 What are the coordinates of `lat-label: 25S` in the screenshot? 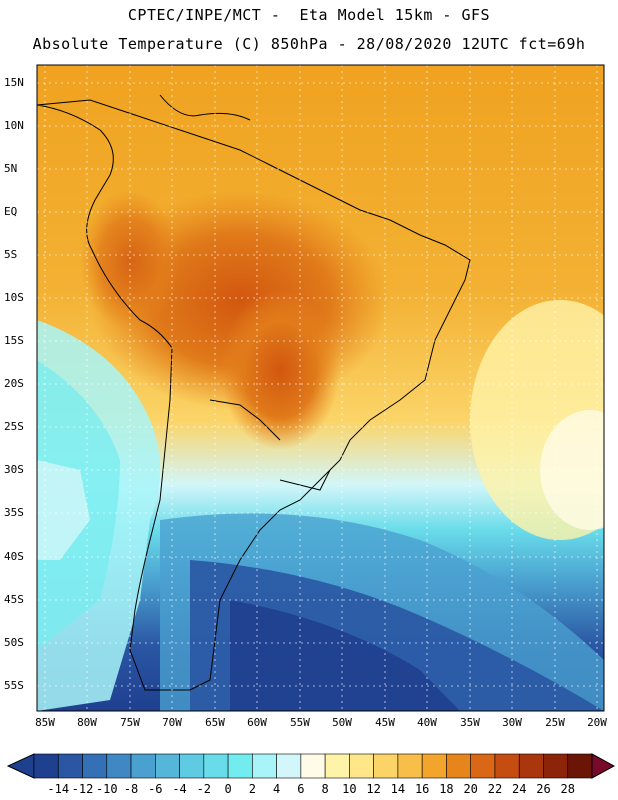 It's located at (14, 426).